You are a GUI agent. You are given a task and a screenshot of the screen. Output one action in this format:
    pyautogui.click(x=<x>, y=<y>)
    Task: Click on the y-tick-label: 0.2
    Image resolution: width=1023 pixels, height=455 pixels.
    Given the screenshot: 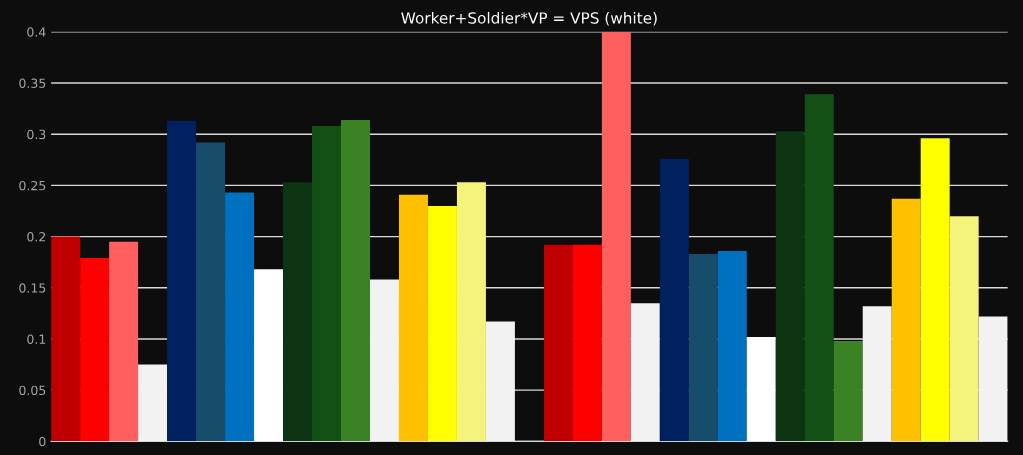 What is the action you would take?
    pyautogui.click(x=36, y=237)
    